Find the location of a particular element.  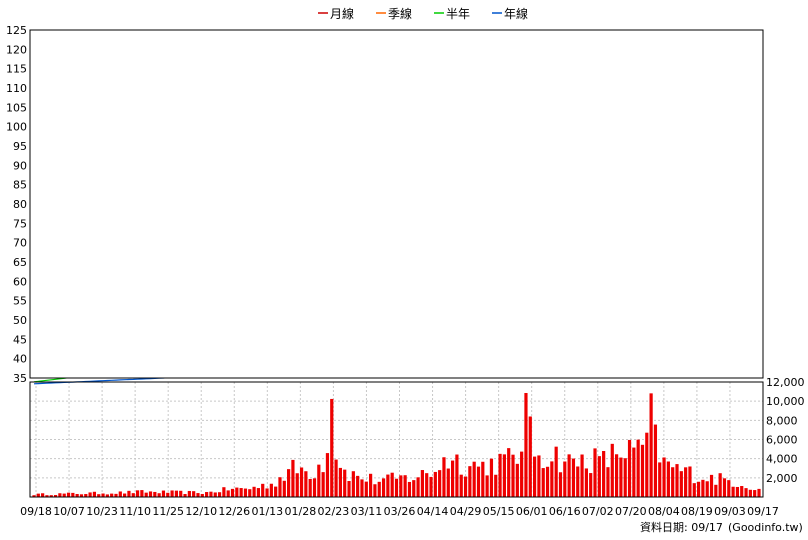

x-tick-label: 11/25 is located at coordinates (168, 511).